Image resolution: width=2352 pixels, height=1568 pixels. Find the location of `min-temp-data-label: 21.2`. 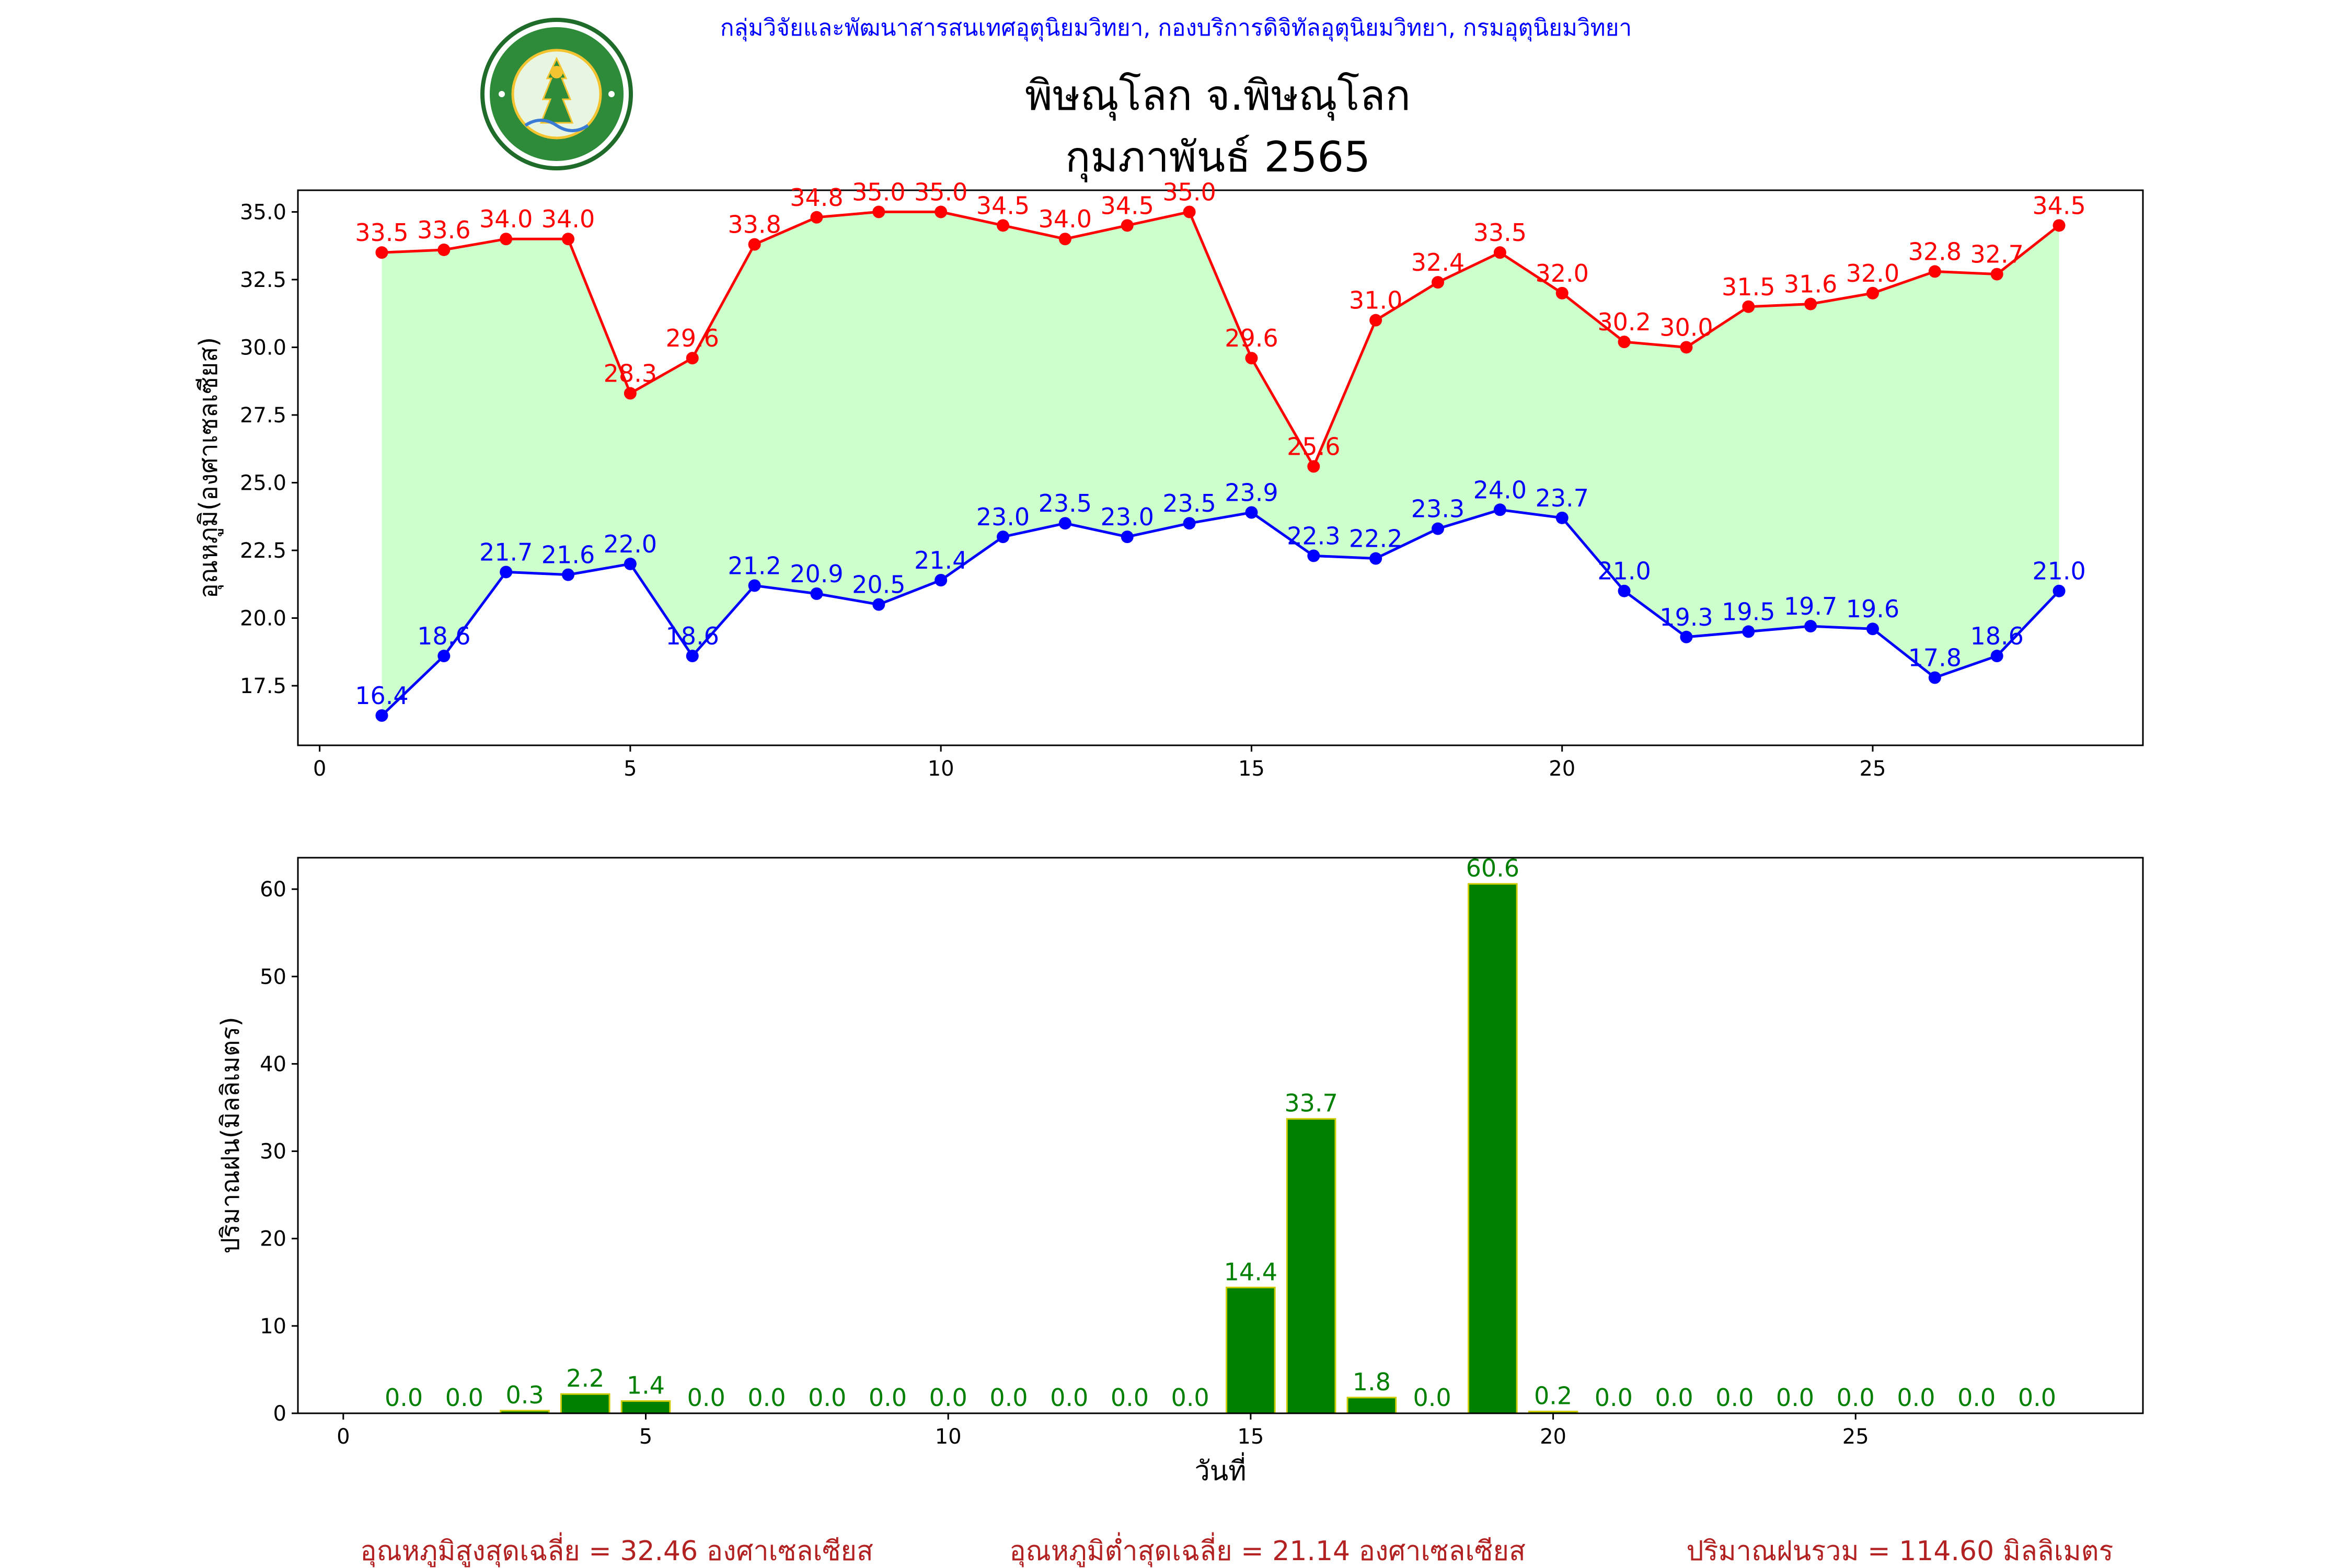

min-temp-data-label: 21.2 is located at coordinates (754, 565).